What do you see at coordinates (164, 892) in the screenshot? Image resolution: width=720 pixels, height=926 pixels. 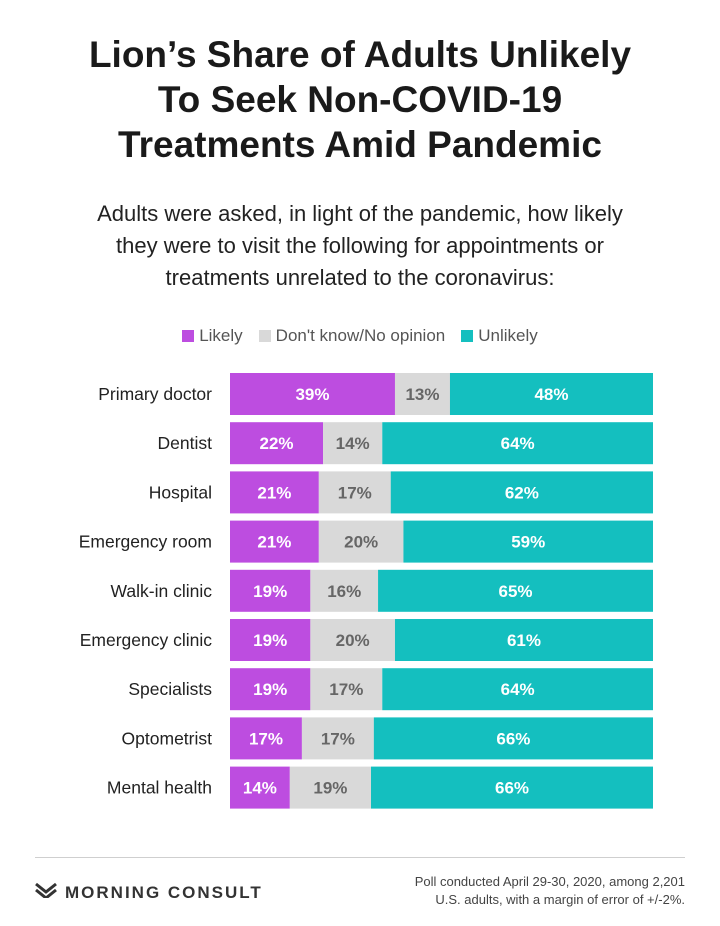 I see `brand-name: MORNING CONSULT` at bounding box center [164, 892].